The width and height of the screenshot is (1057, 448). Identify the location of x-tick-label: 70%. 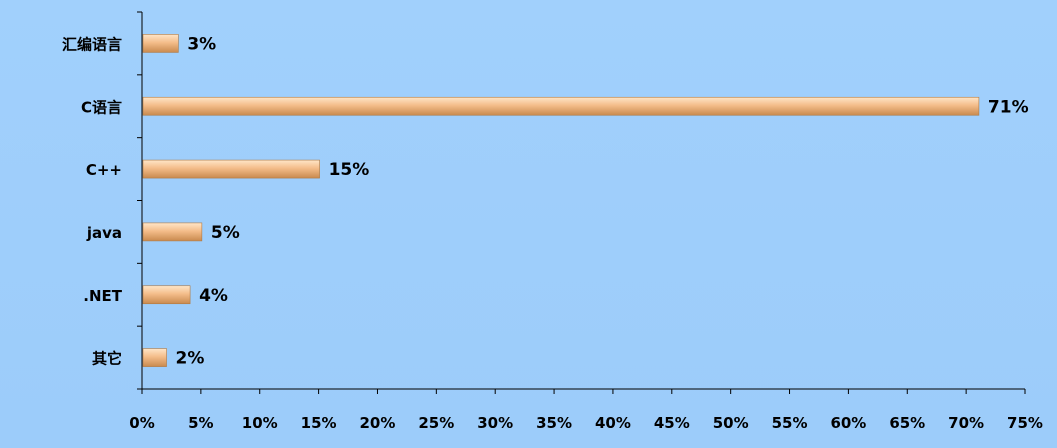
(966, 423).